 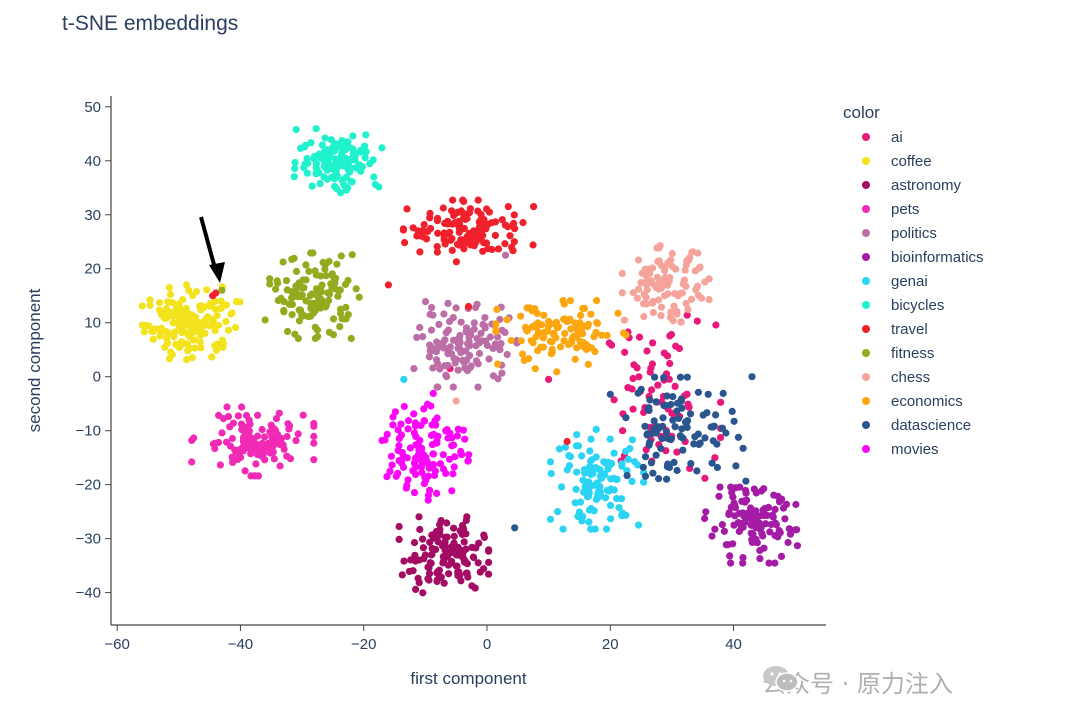 What do you see at coordinates (208, 244) in the screenshot?
I see `annotation-arrow` at bounding box center [208, 244].